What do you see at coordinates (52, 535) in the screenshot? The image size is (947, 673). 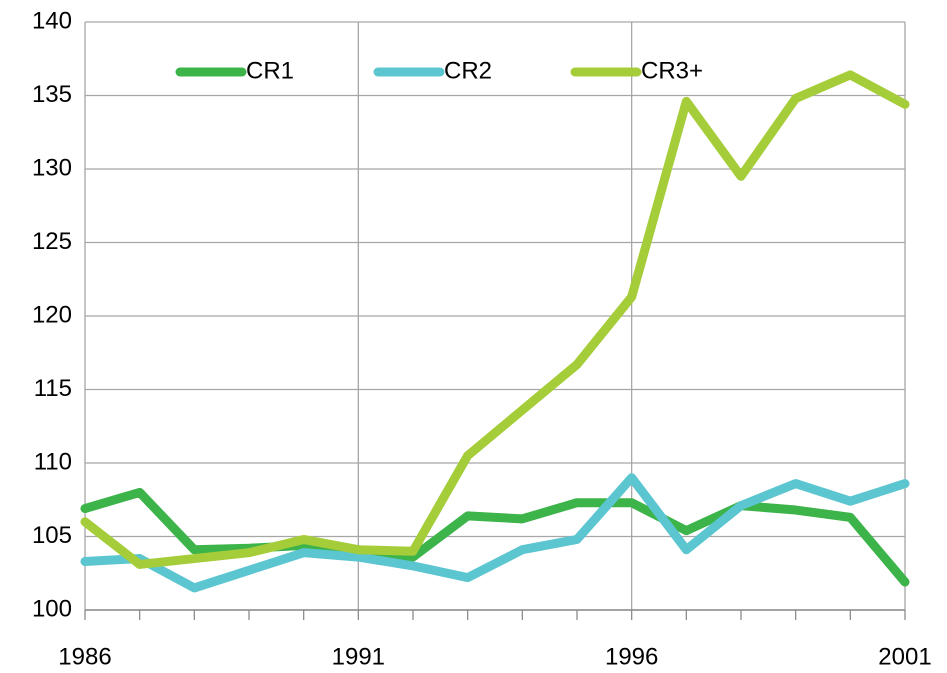 I see `y-tick-label: 105` at bounding box center [52, 535].